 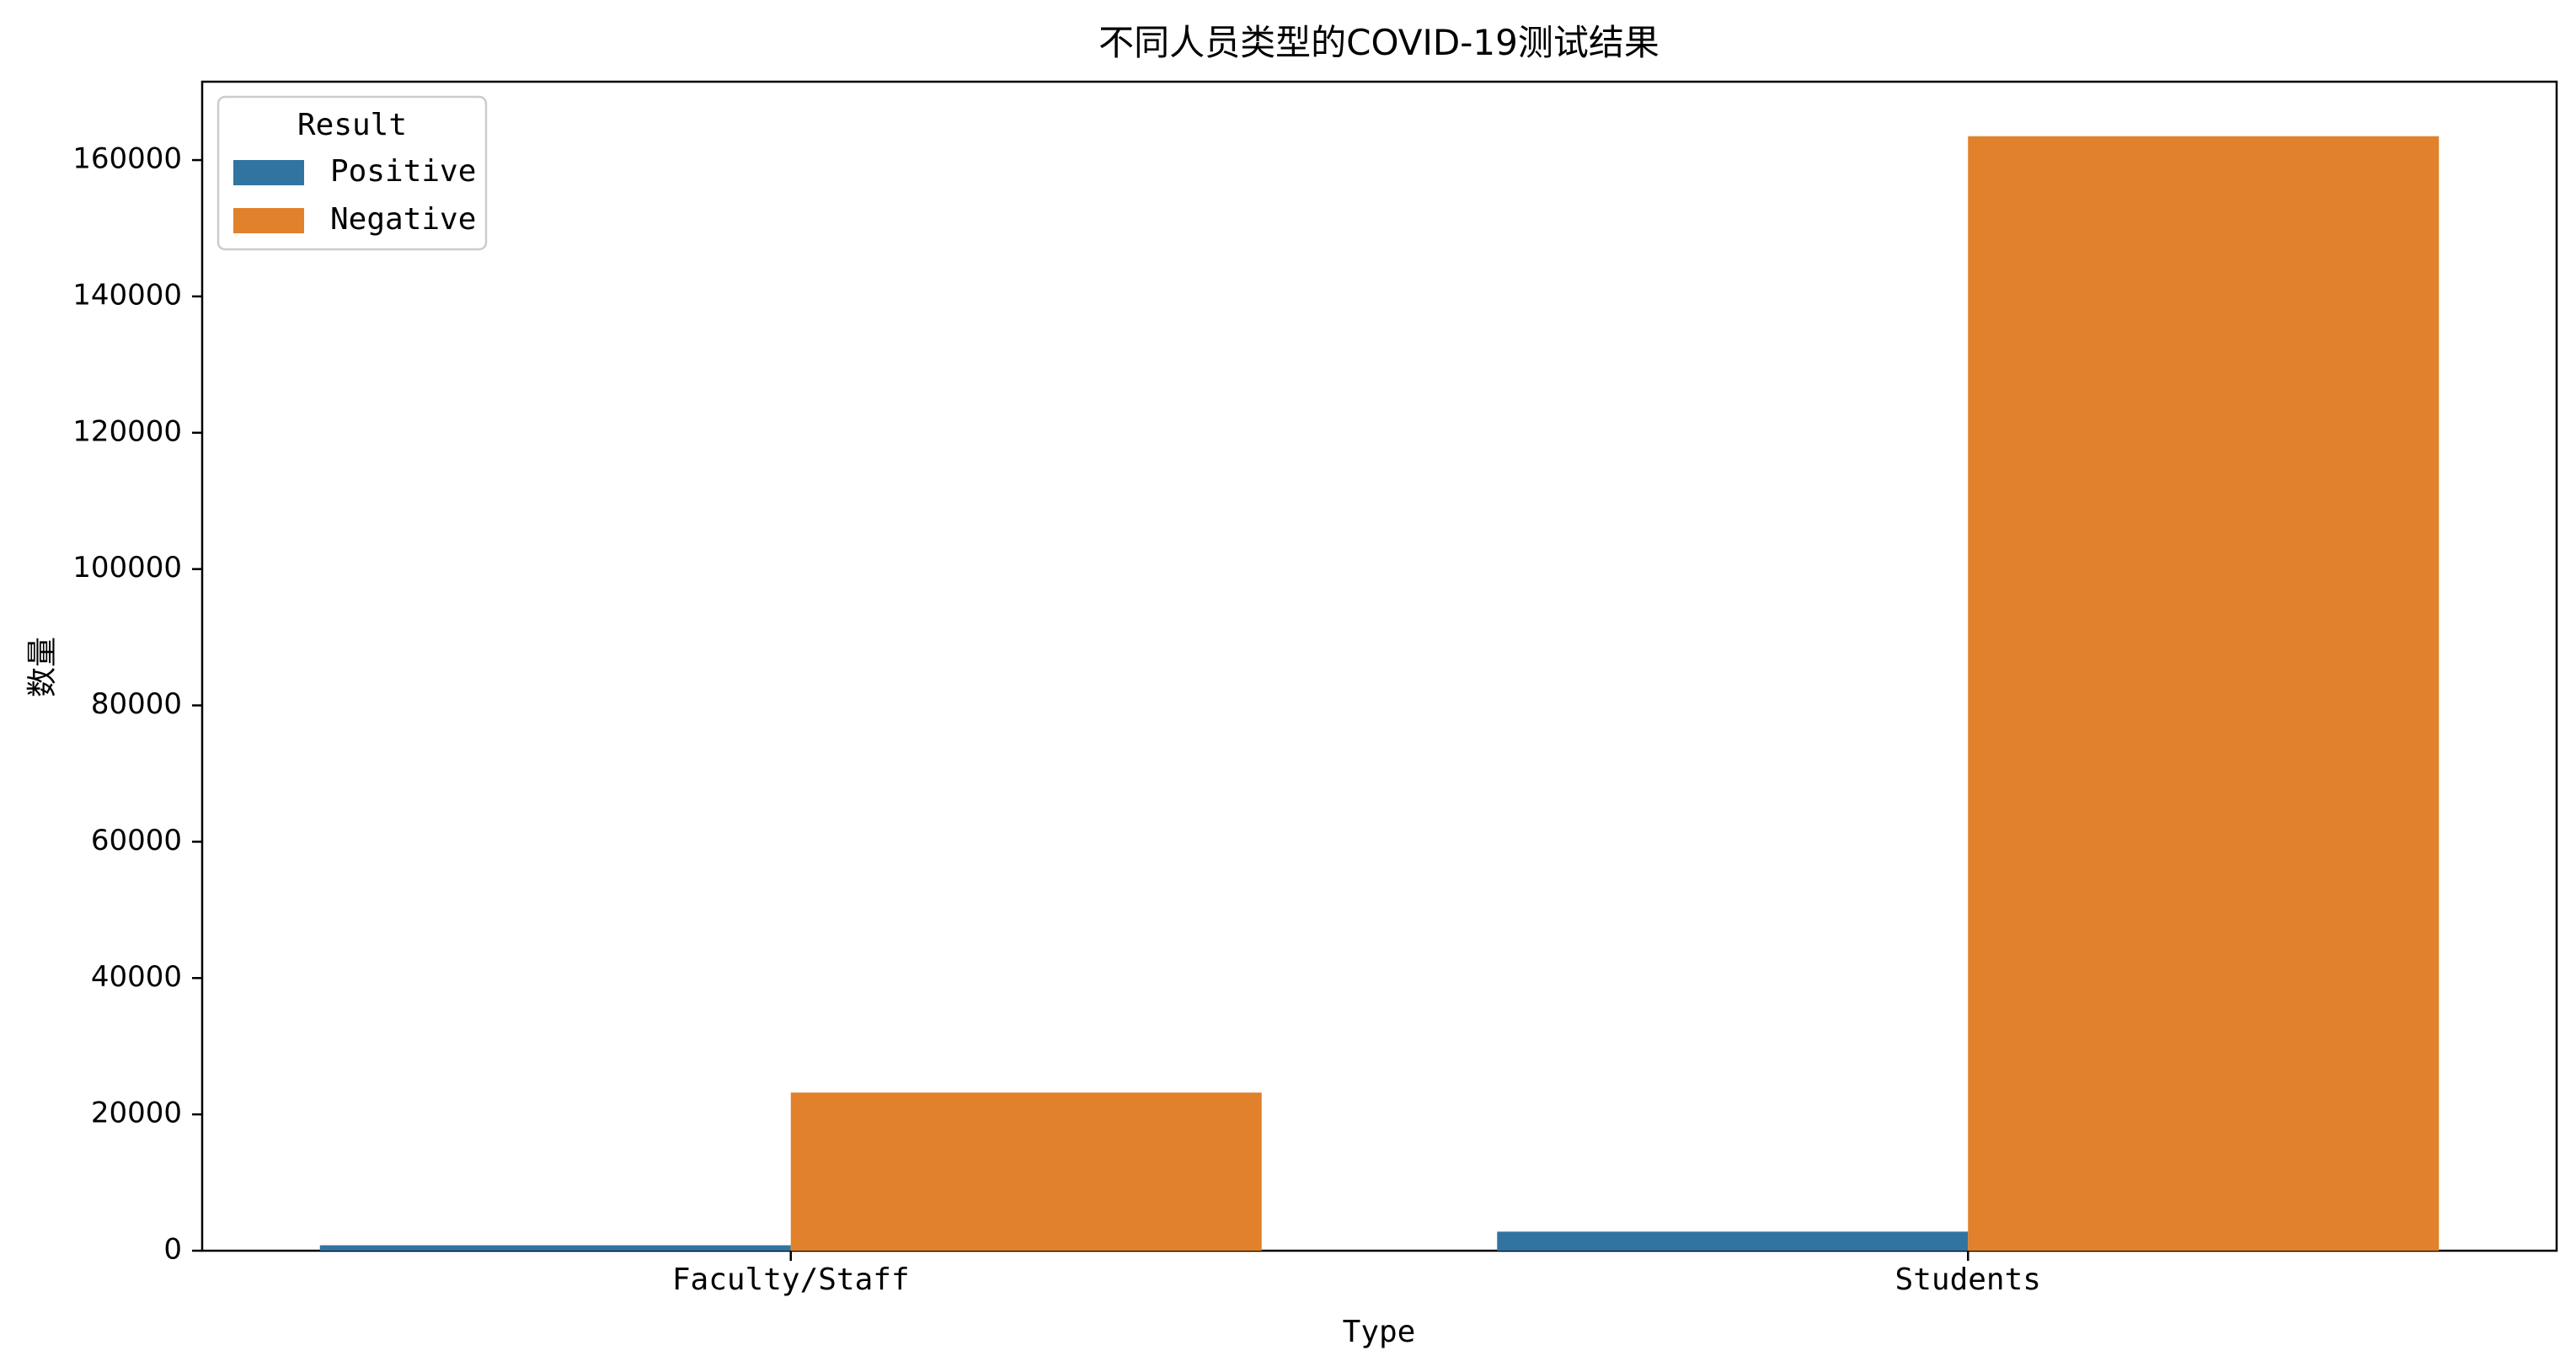 What do you see at coordinates (136, 840) in the screenshot?
I see `y-tick-label: 60000` at bounding box center [136, 840].